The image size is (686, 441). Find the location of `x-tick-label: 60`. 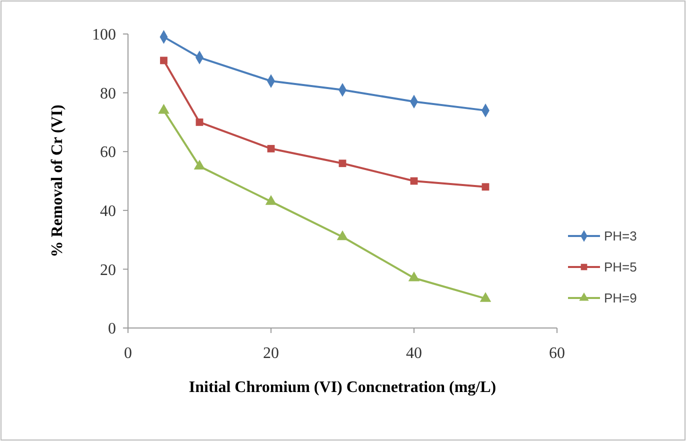

x-tick-label: 60 is located at coordinates (557, 353).